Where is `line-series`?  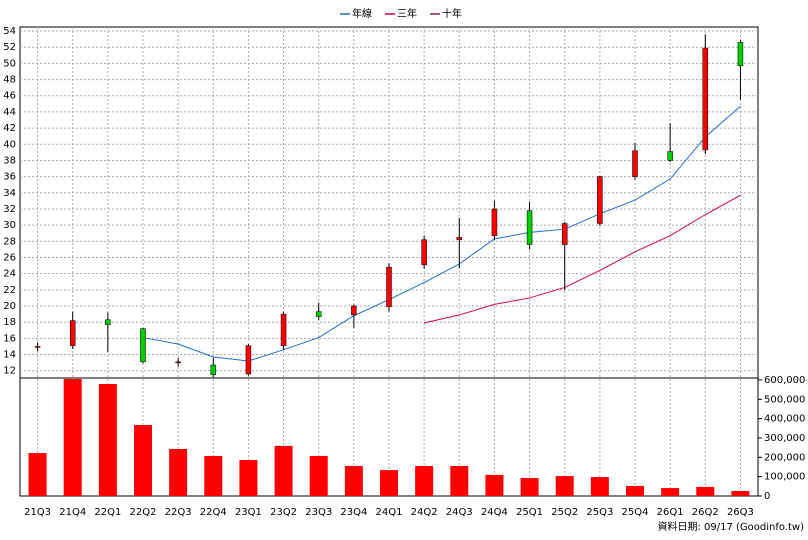
line-series is located at coordinates (582, 259).